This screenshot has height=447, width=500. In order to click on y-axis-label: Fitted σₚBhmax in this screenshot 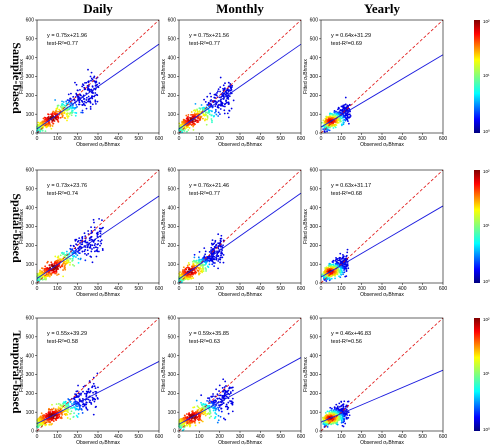, I will do `click(164, 76)`.